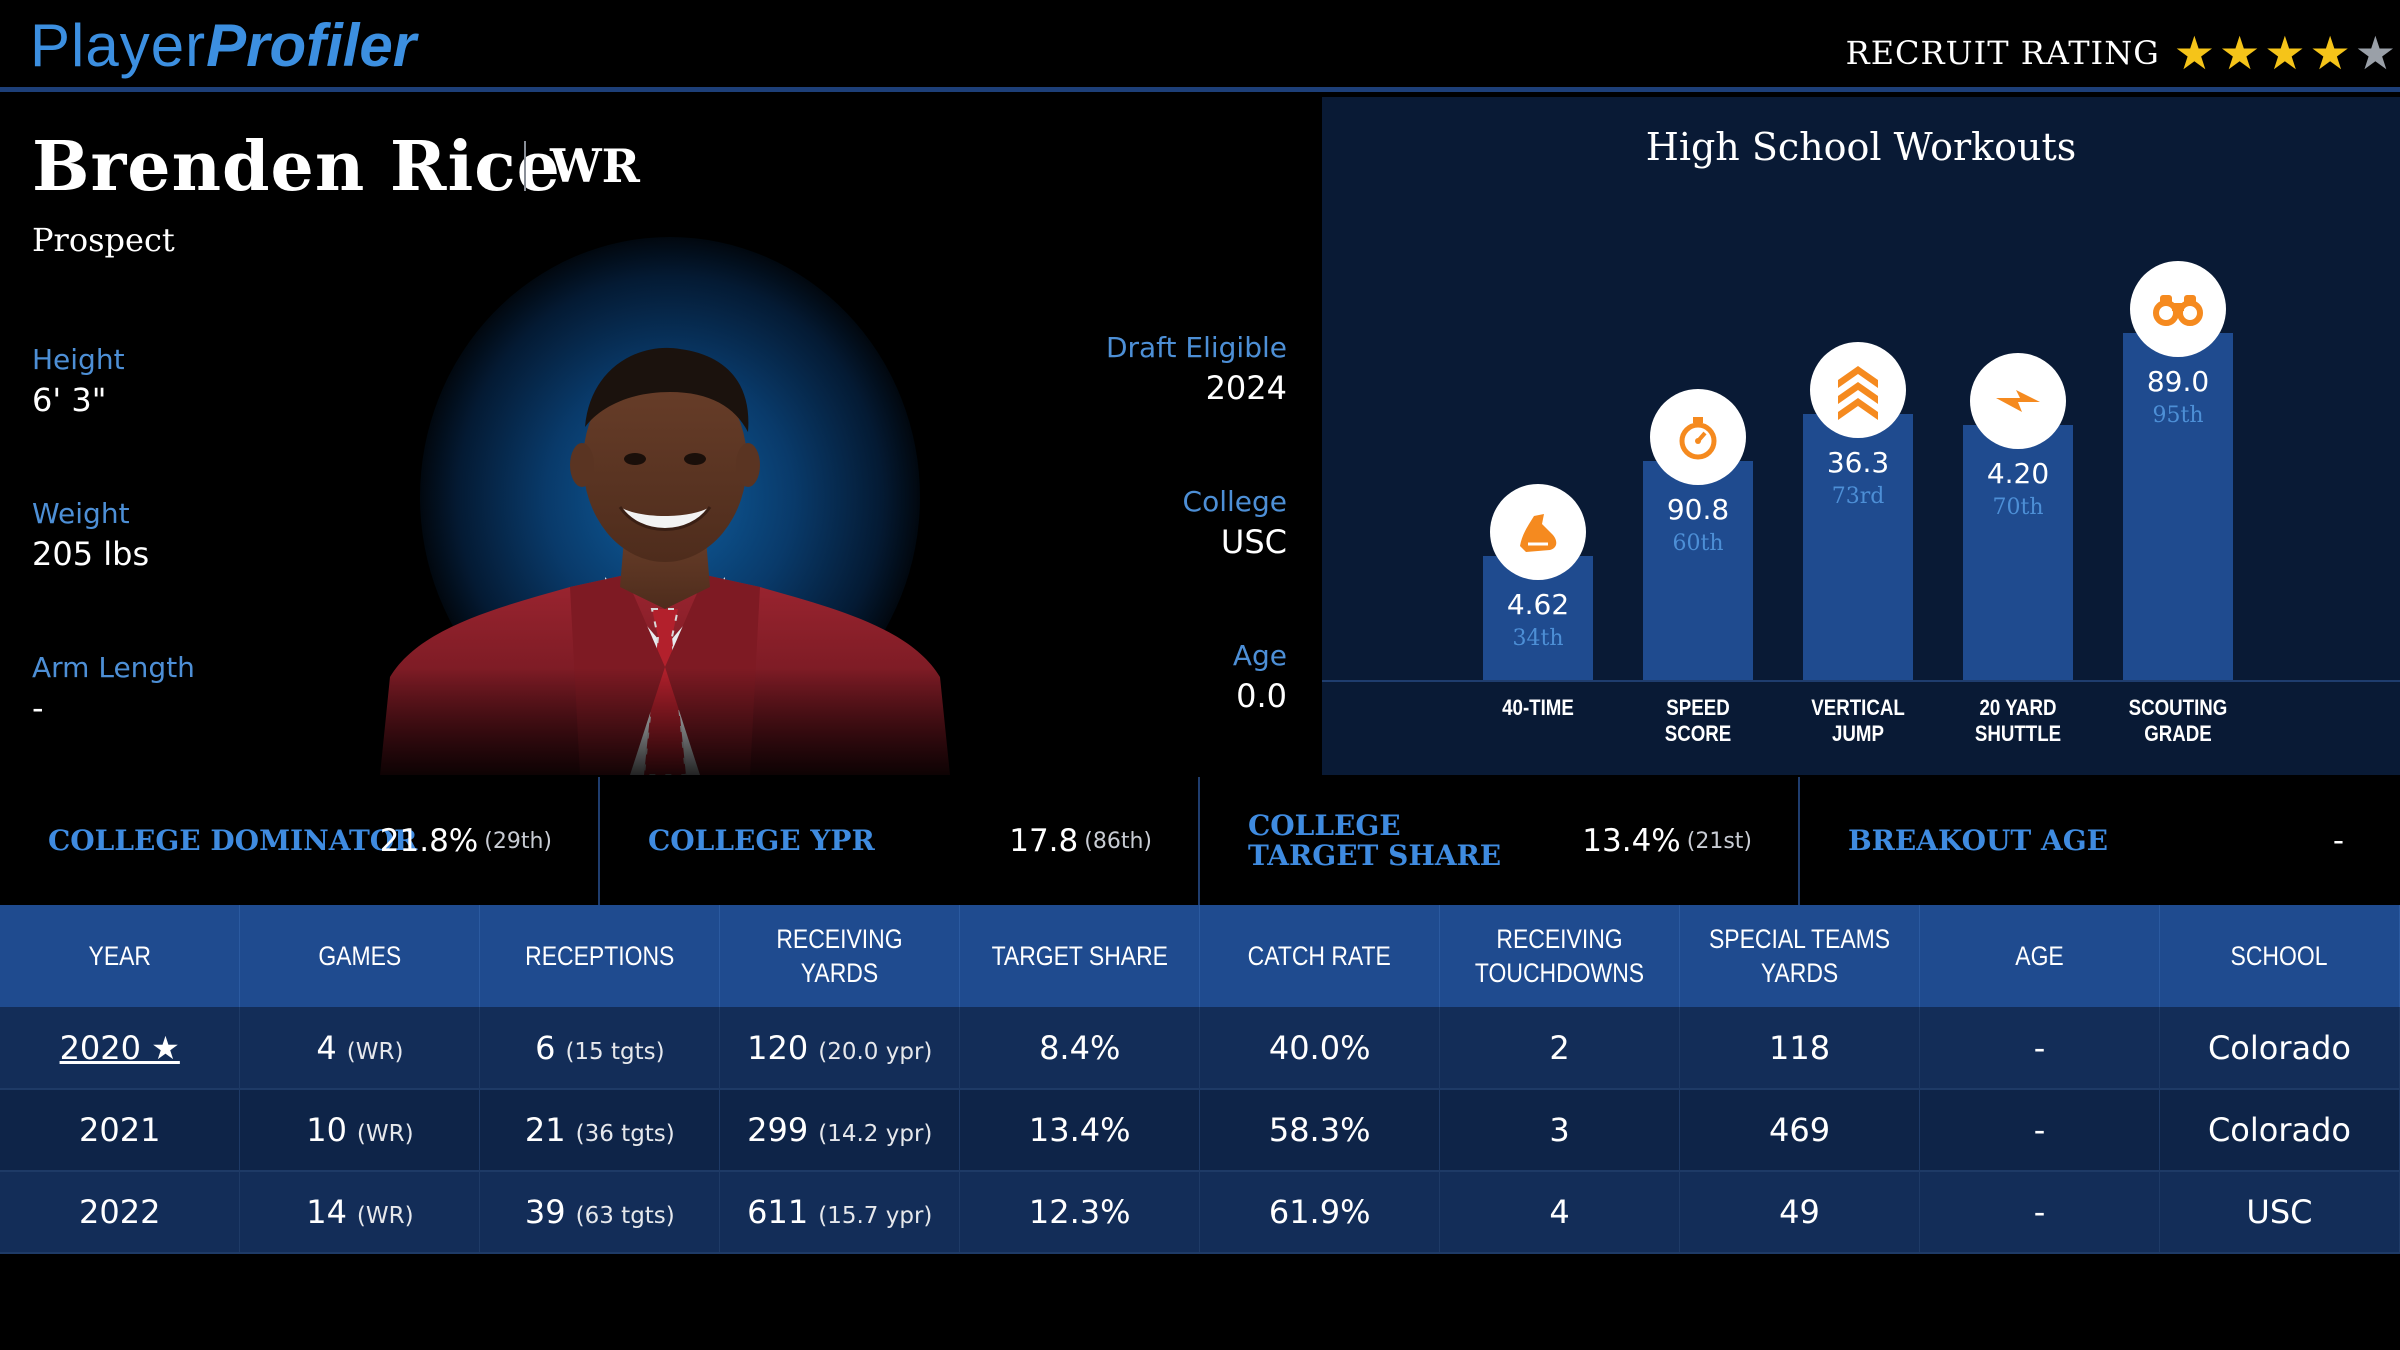 The image size is (2400, 1350). What do you see at coordinates (91, 554) in the screenshot?
I see `weight-value: 205 lbs` at bounding box center [91, 554].